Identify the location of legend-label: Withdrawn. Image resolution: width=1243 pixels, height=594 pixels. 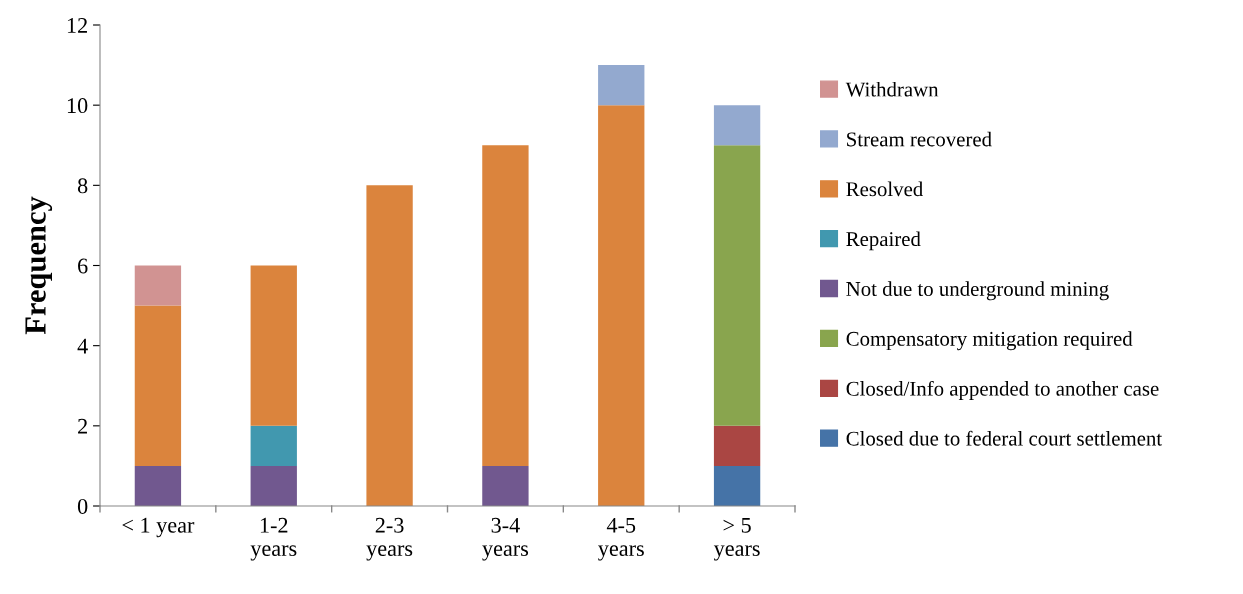
(892, 89).